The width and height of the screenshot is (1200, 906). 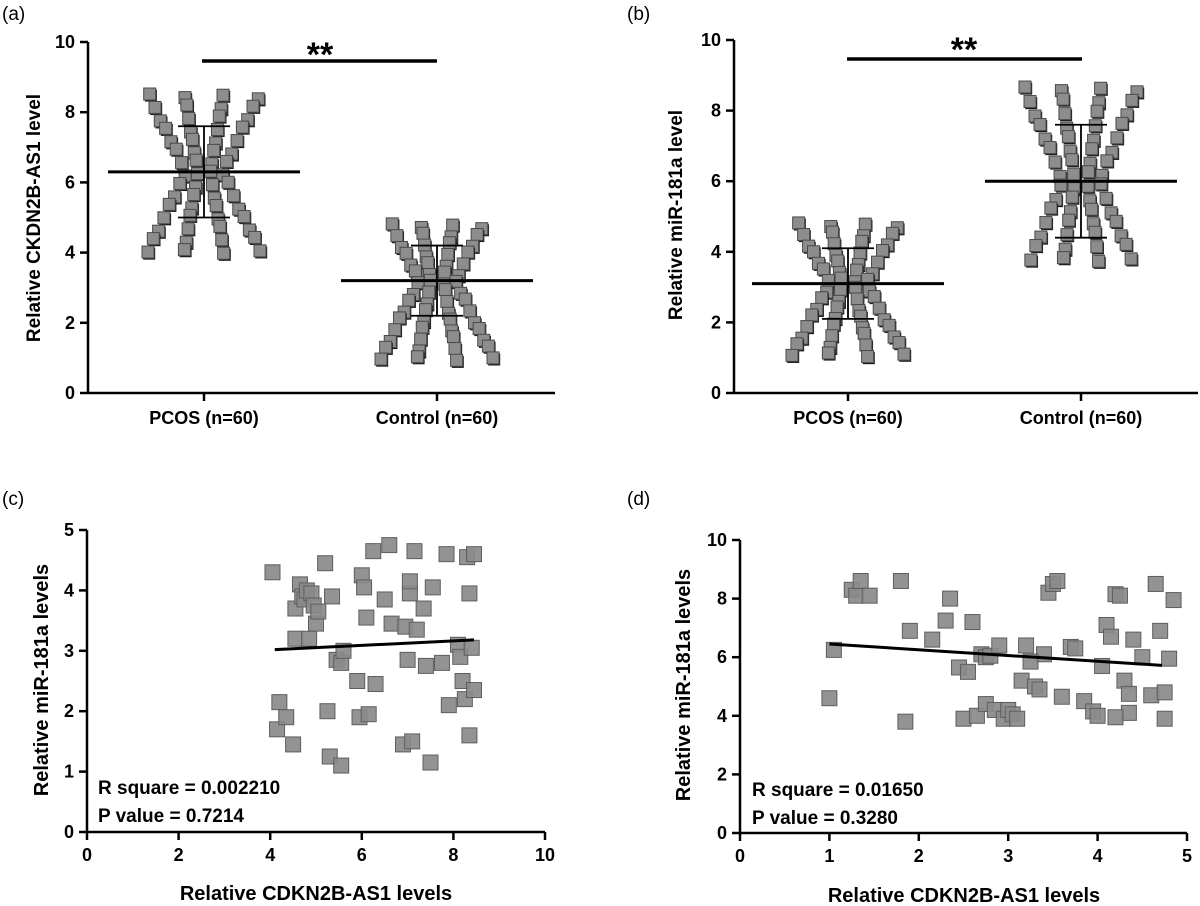 I want to click on d-axes-y-tick-label: 6, so click(x=722, y=657).